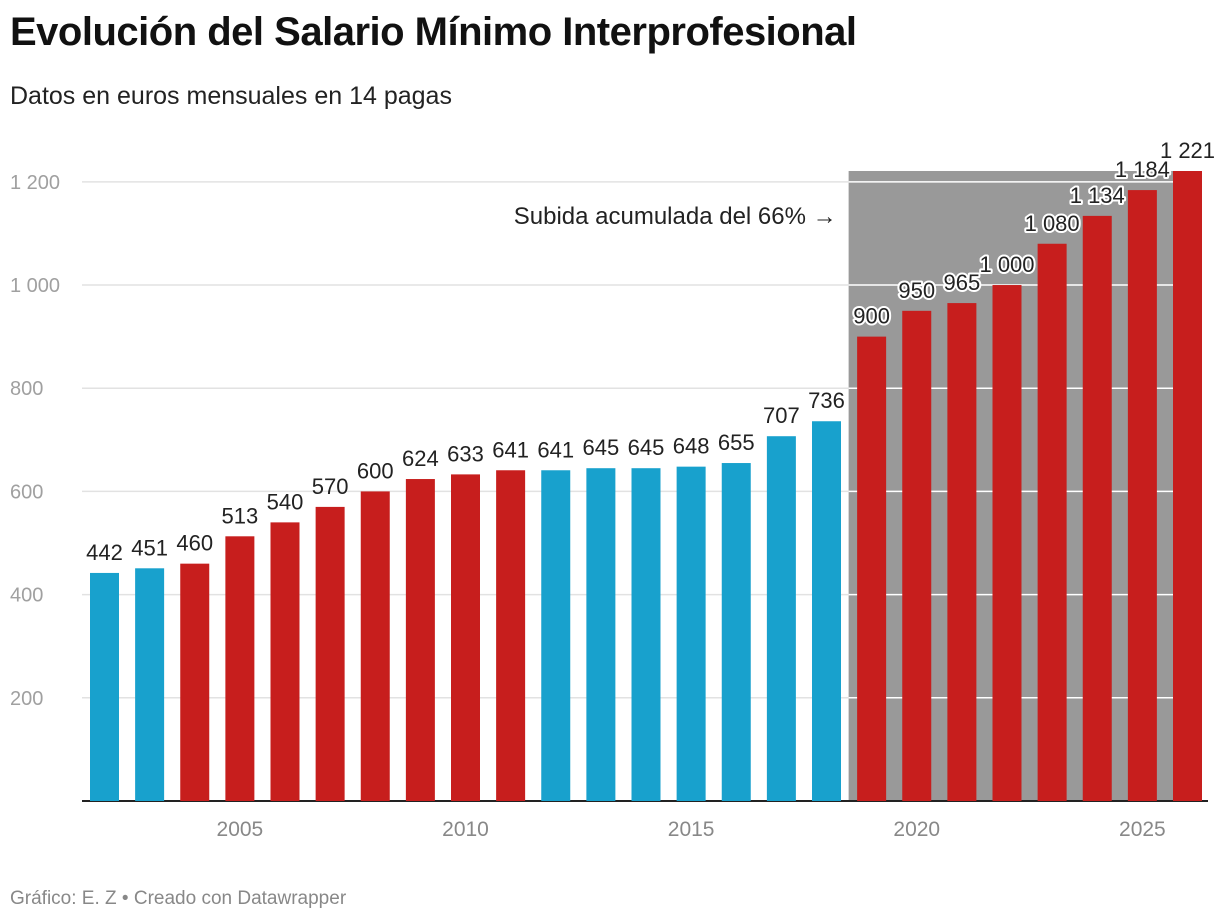 This screenshot has height=924, width=1220. What do you see at coordinates (916, 290) in the screenshot?
I see `value-label-2020: 950` at bounding box center [916, 290].